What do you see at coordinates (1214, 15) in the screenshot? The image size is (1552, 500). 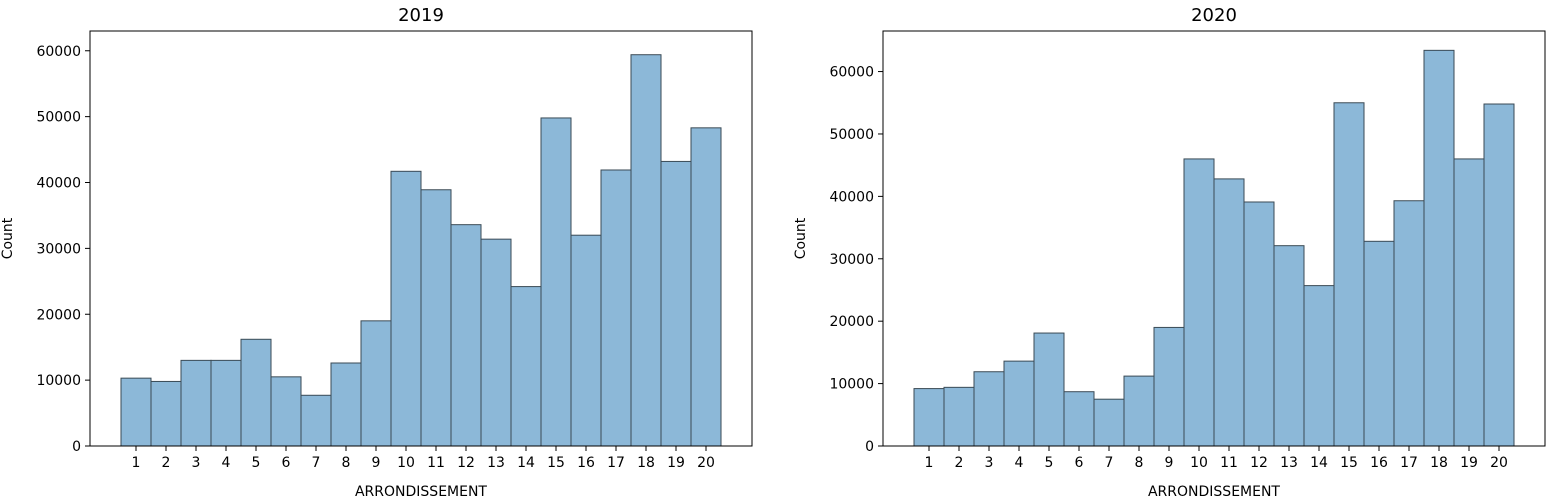 I see `chart-title: 2020` at bounding box center [1214, 15].